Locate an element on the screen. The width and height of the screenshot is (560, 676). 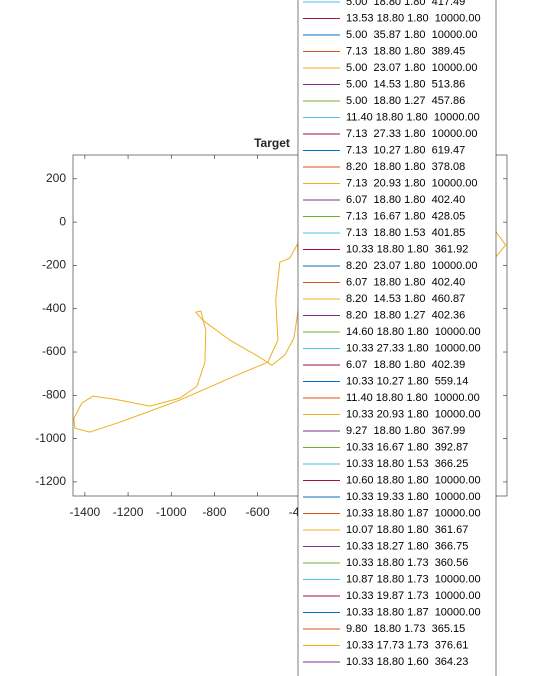
legend-label: 6.07 18.80 1.80 402.39 is located at coordinates (405, 365).